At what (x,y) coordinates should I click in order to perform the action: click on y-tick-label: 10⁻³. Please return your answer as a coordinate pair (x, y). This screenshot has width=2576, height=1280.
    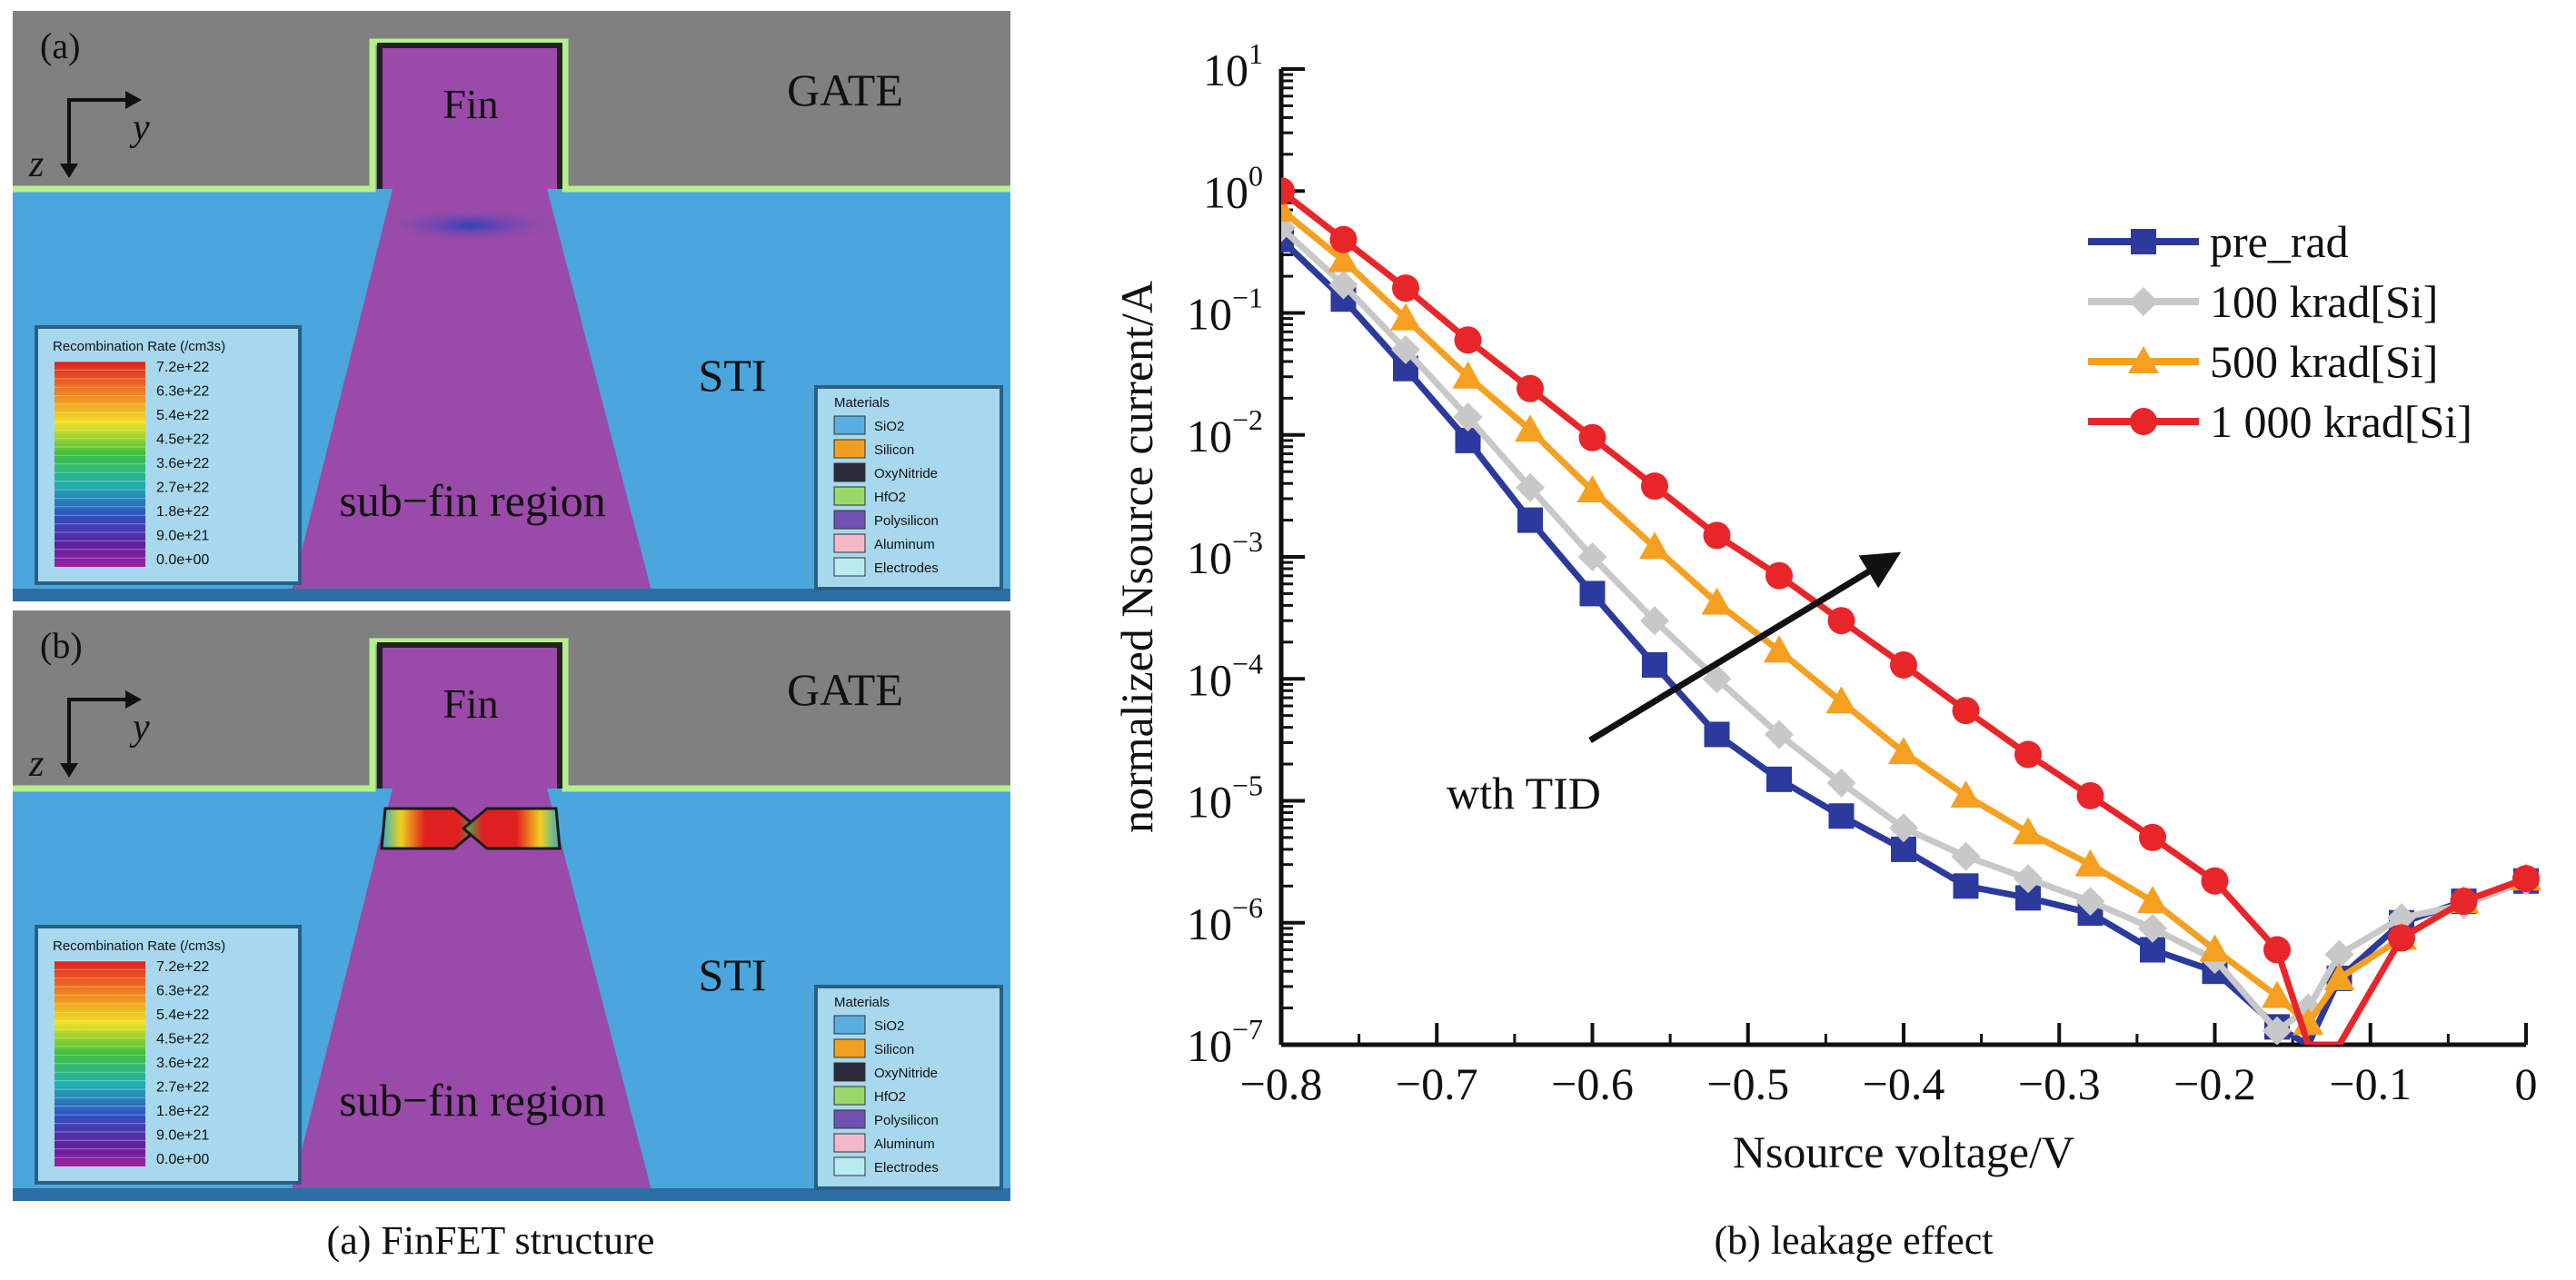
    Looking at the image, I should click on (1225, 554).